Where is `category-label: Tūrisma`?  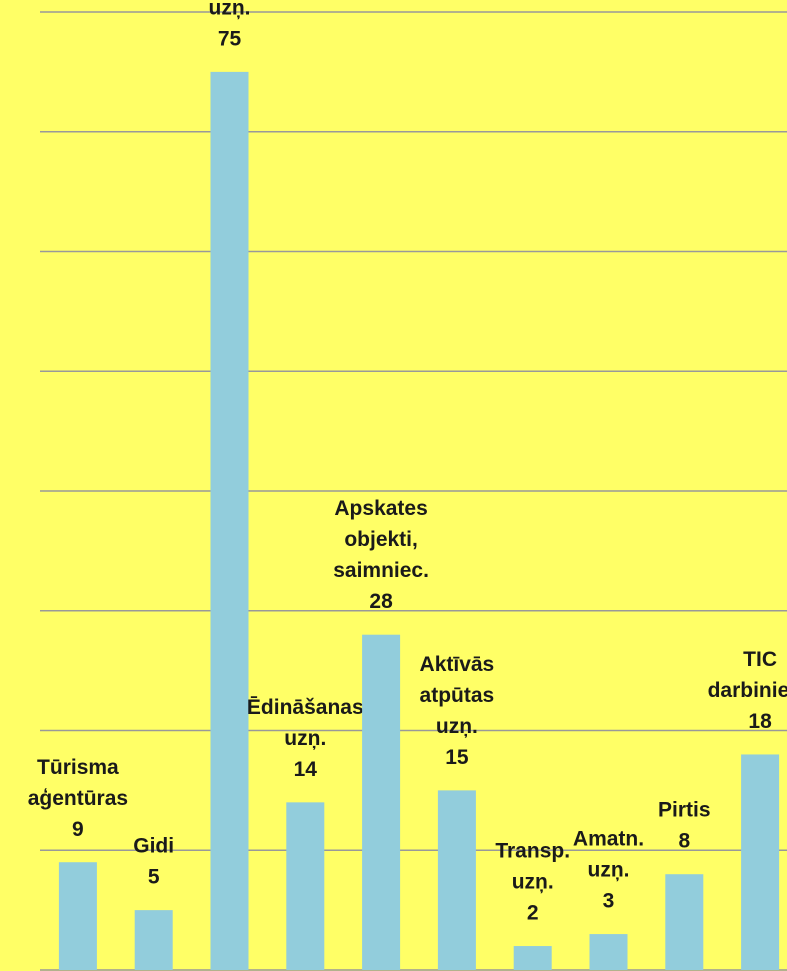 category-label: Tūrisma is located at coordinates (78, 767).